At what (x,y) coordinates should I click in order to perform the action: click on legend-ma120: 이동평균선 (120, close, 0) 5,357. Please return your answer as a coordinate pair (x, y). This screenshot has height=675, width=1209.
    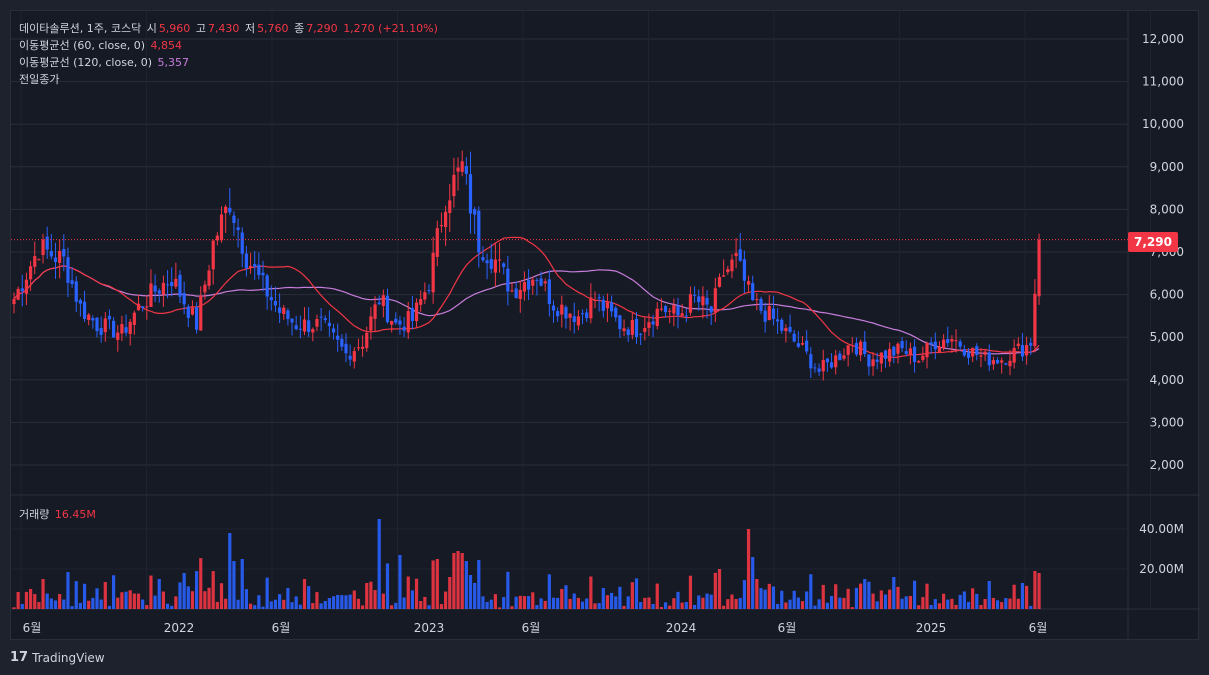
    Looking at the image, I should click on (105, 62).